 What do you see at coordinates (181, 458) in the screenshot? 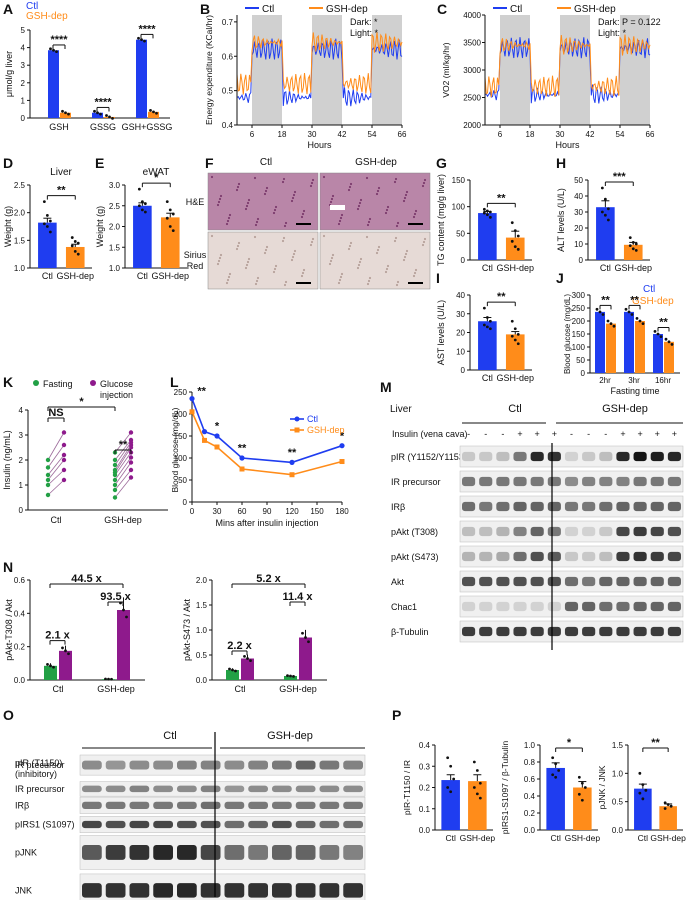
I see `panel-L-y-tick-label: 100` at bounding box center [181, 458].